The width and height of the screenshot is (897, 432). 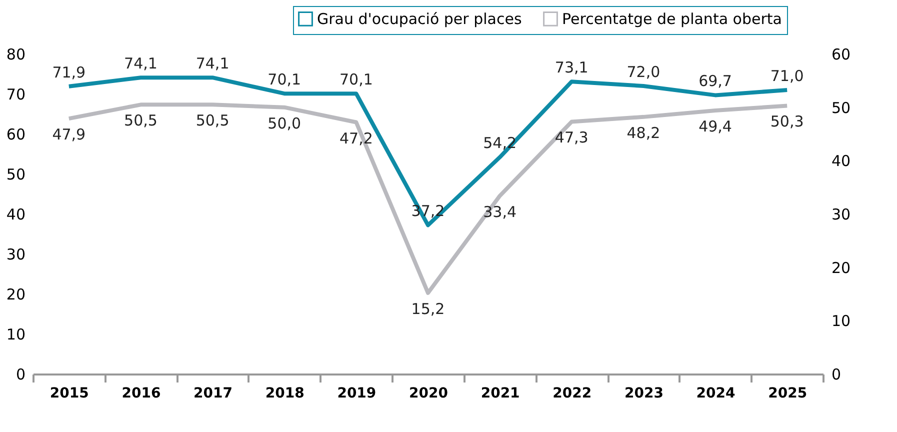 What do you see at coordinates (788, 394) in the screenshot?
I see `x-tick-label: 2025` at bounding box center [788, 394].